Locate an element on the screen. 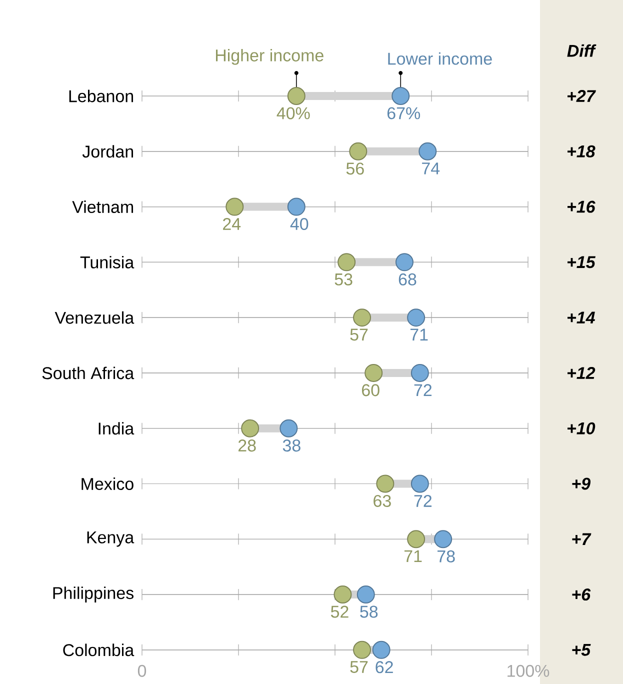 Image resolution: width=623 pixels, height=684 pixels. text: +27 is located at coordinates (582, 96).